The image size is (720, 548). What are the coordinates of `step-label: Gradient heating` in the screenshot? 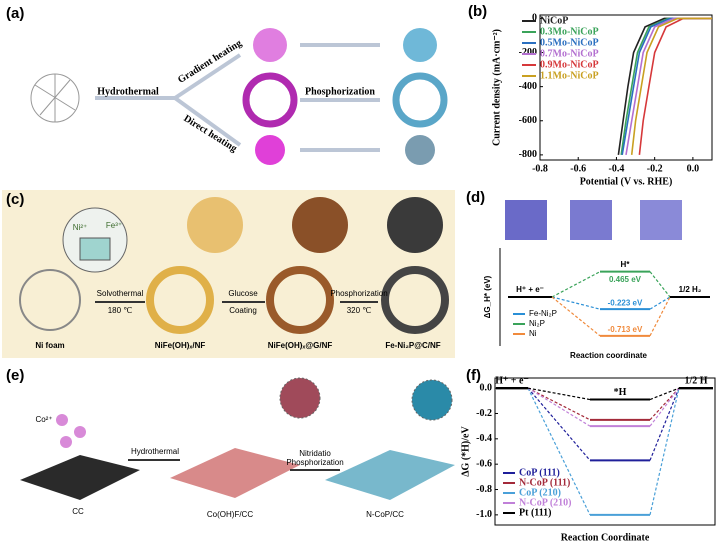 It's located at (210, 62).